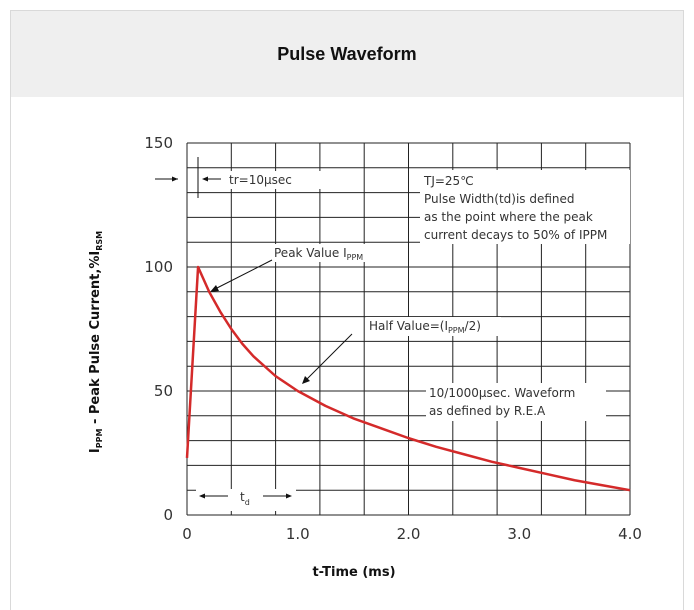 The width and height of the screenshot is (694, 610). Describe the element at coordinates (487, 411) in the screenshot. I see `waveform-line-2: as defined by R.E.A` at that location.